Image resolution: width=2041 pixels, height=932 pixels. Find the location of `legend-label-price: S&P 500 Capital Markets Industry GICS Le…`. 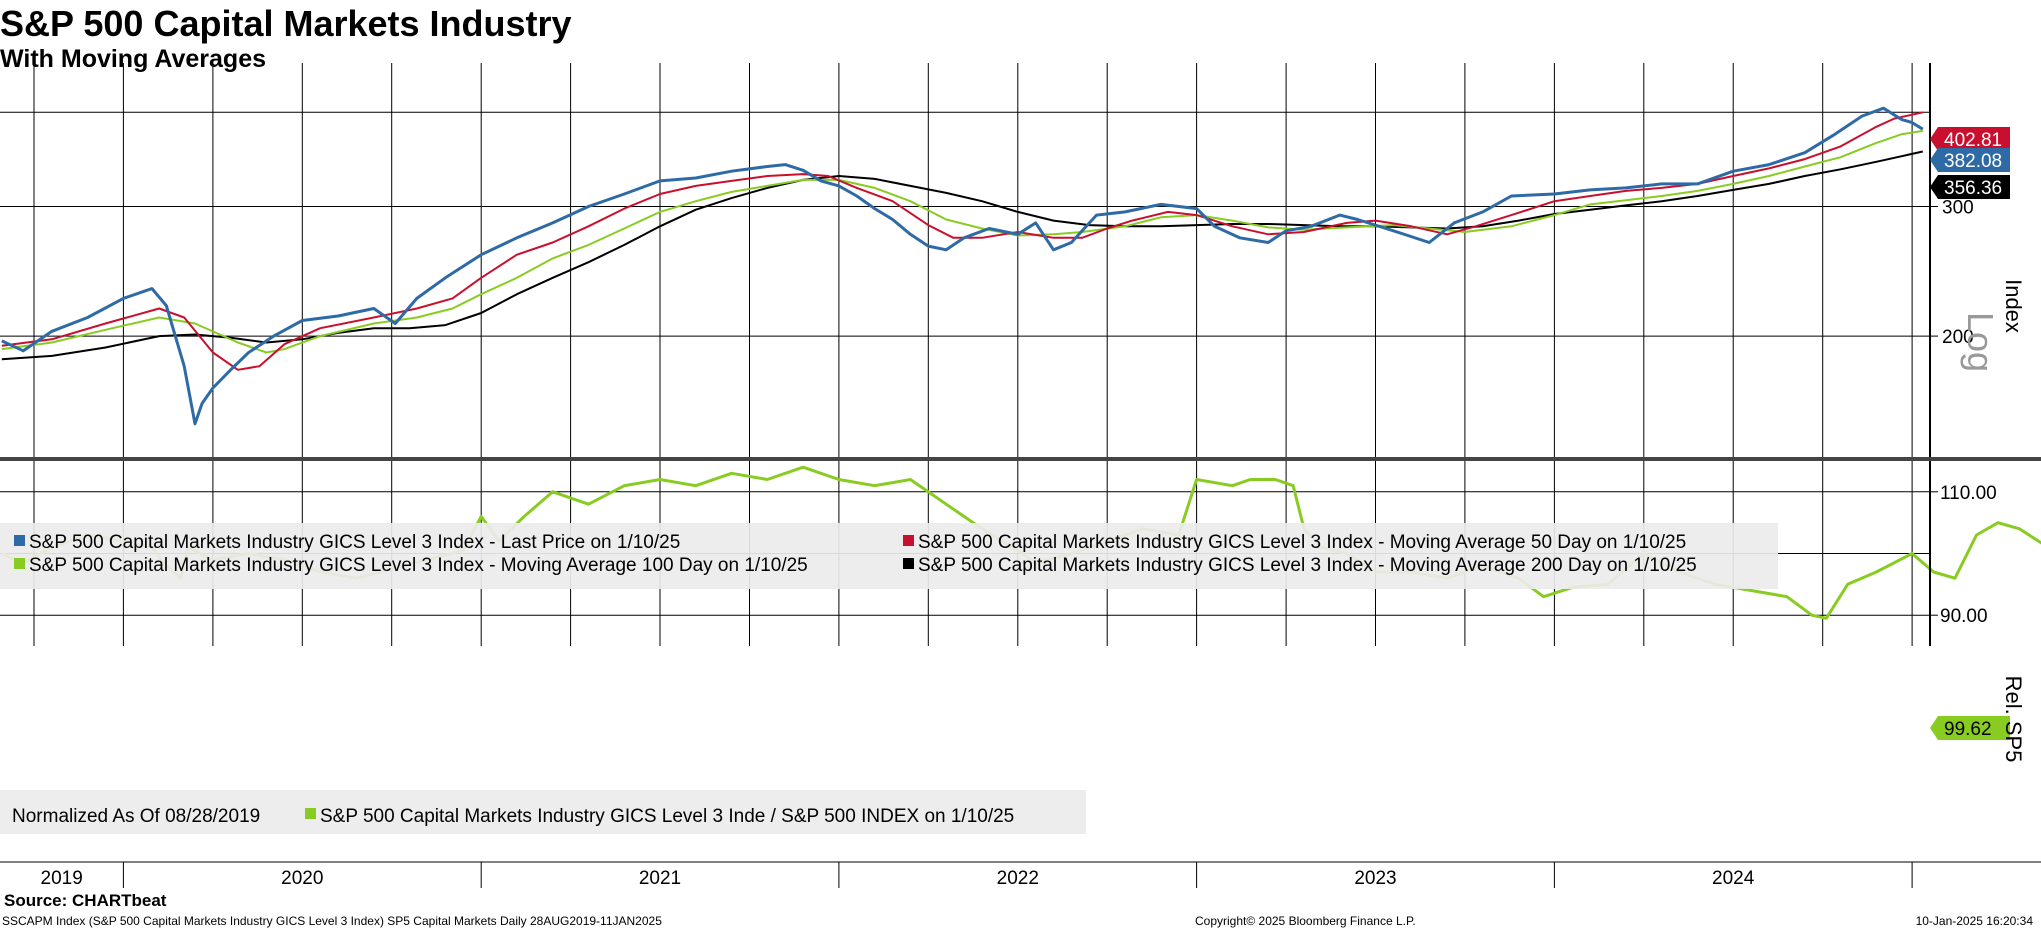

legend-label-price: S&P 500 Capital Markets Industry GICS Le… is located at coordinates (354, 542).